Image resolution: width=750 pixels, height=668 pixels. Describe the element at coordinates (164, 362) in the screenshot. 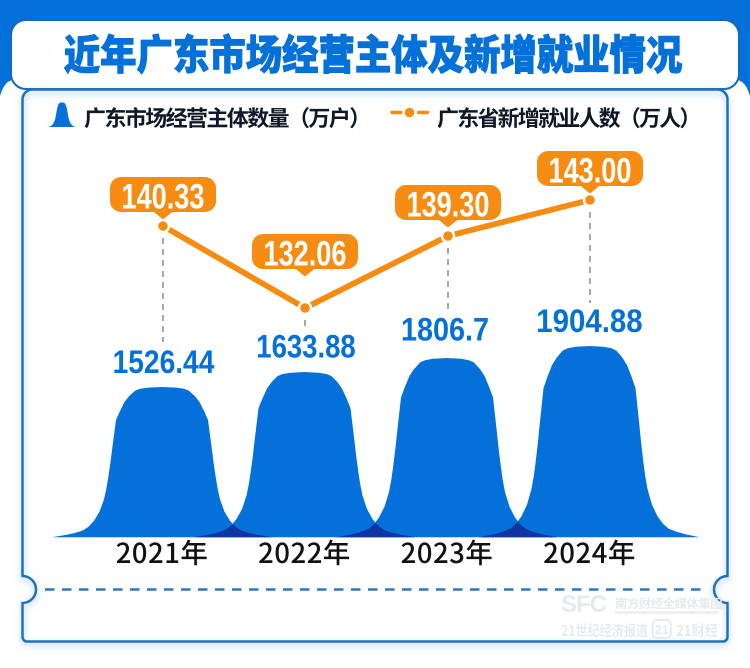

I see `svg-text: 1526.44` at that location.